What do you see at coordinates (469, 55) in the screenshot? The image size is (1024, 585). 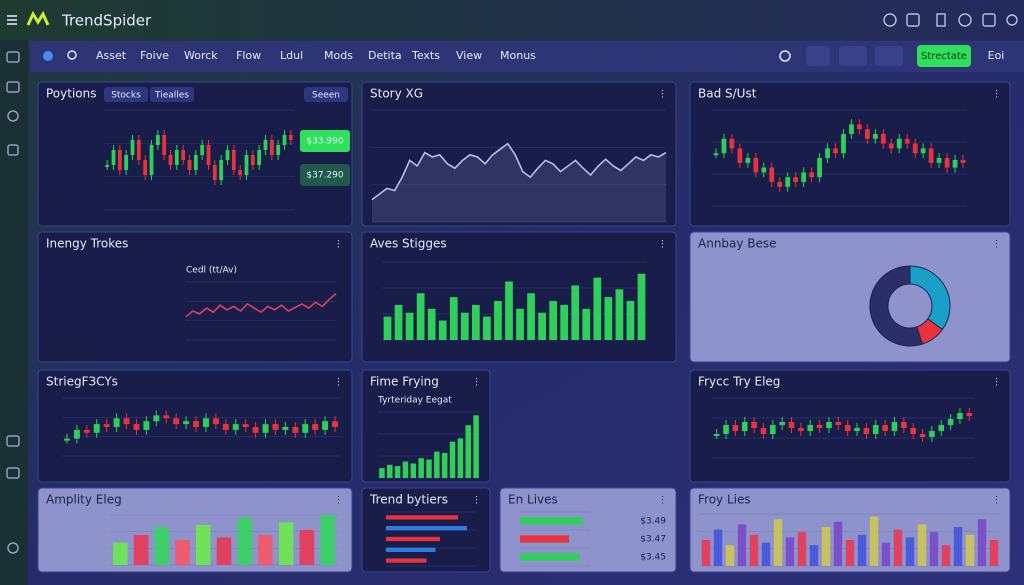 I see `menu-item: View` at bounding box center [469, 55].